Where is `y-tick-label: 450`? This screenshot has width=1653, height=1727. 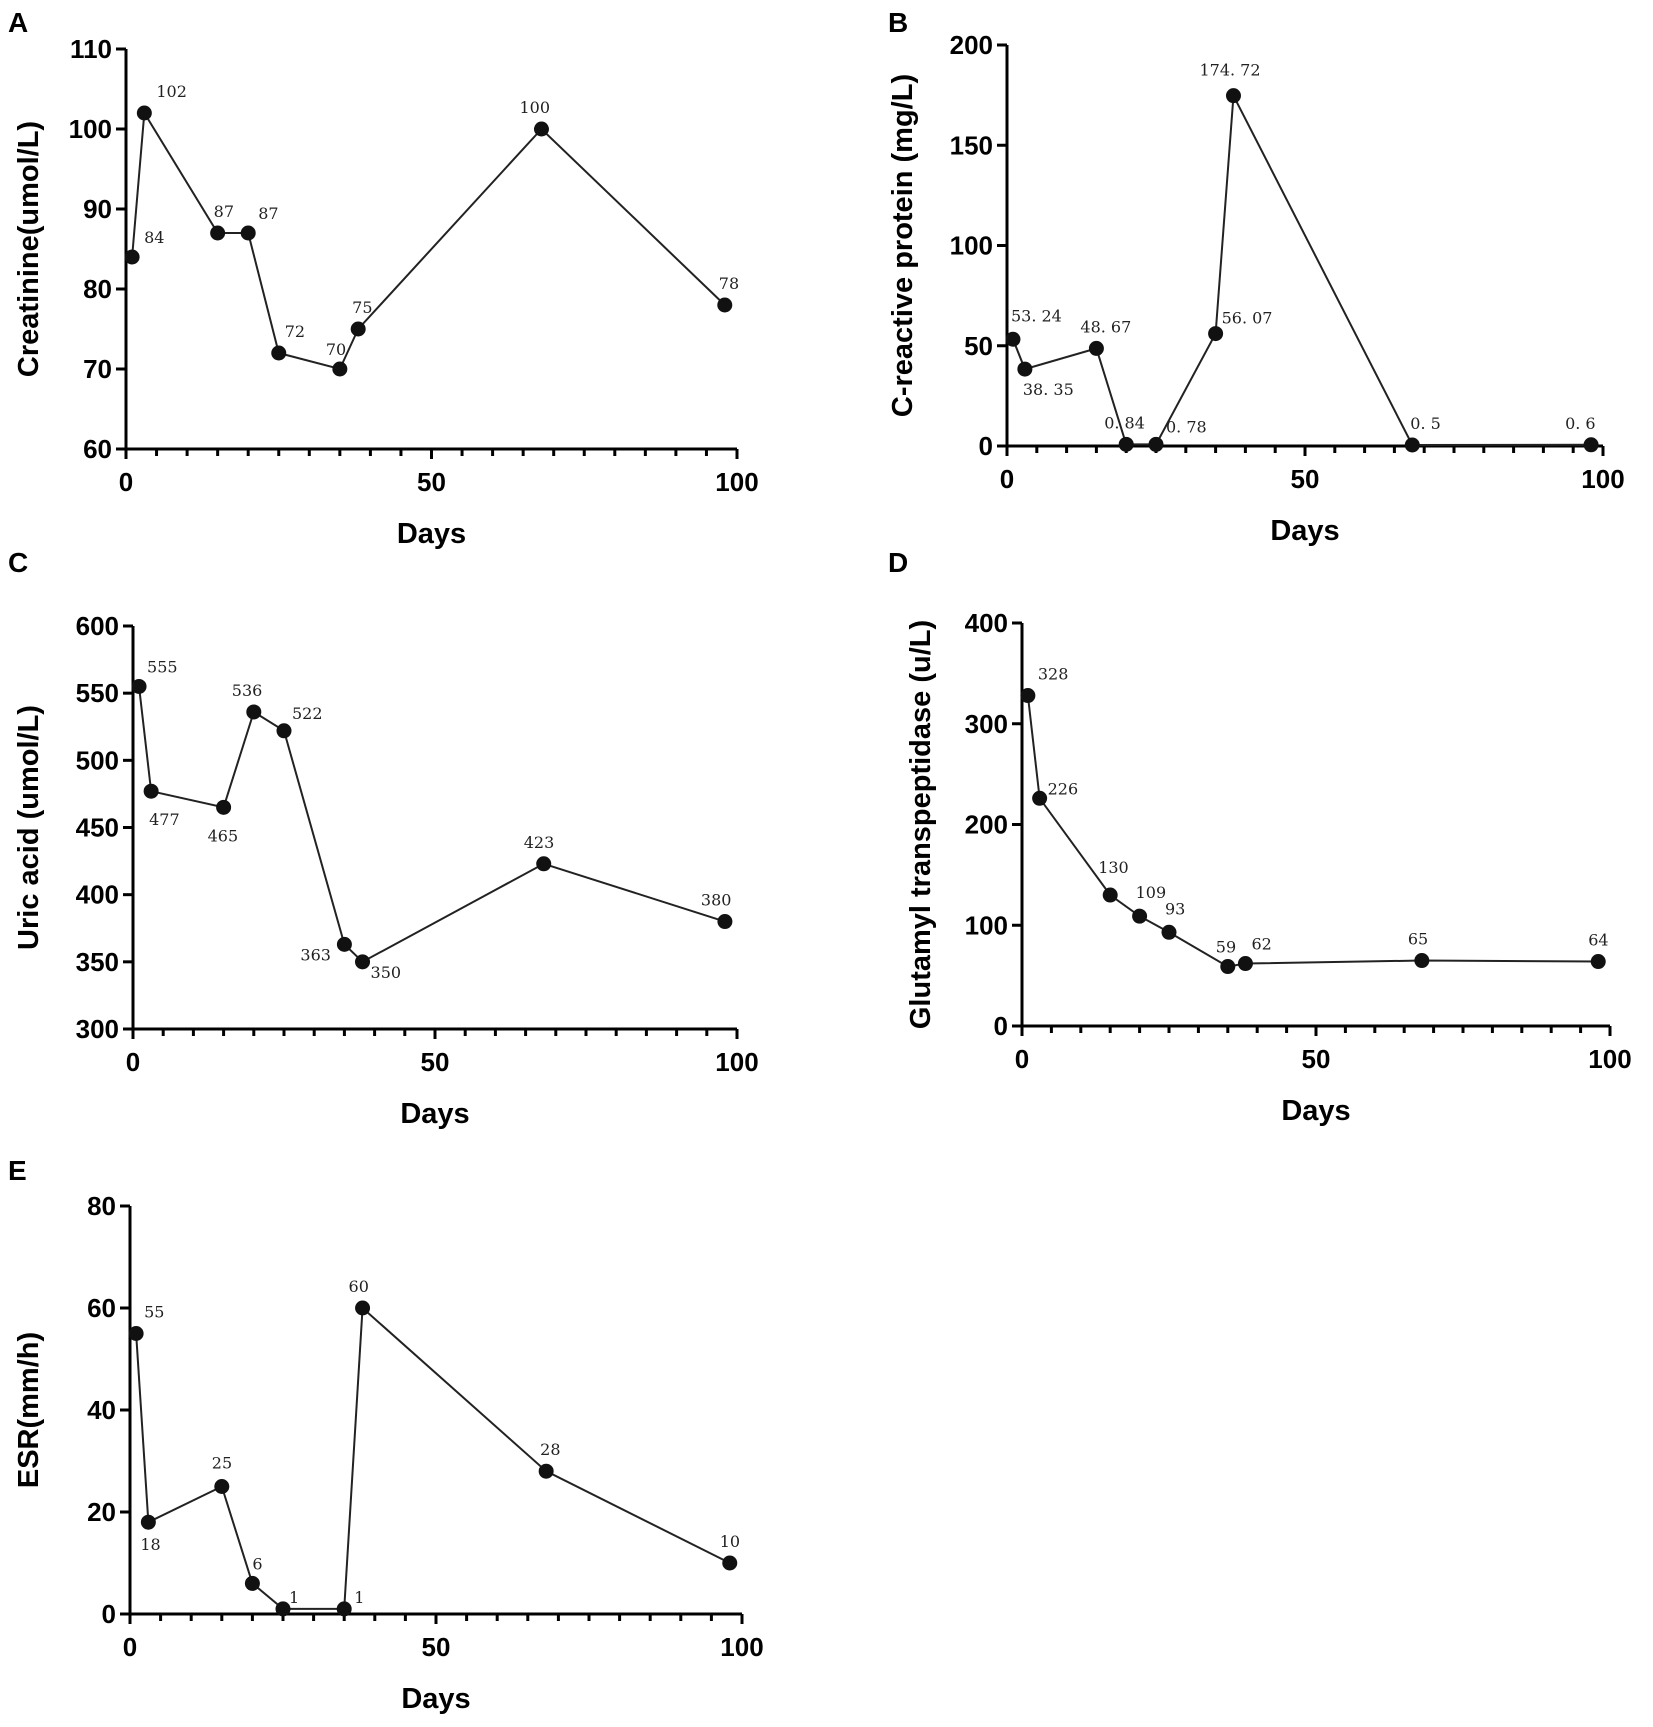 y-tick-label: 450 is located at coordinates (97, 828).